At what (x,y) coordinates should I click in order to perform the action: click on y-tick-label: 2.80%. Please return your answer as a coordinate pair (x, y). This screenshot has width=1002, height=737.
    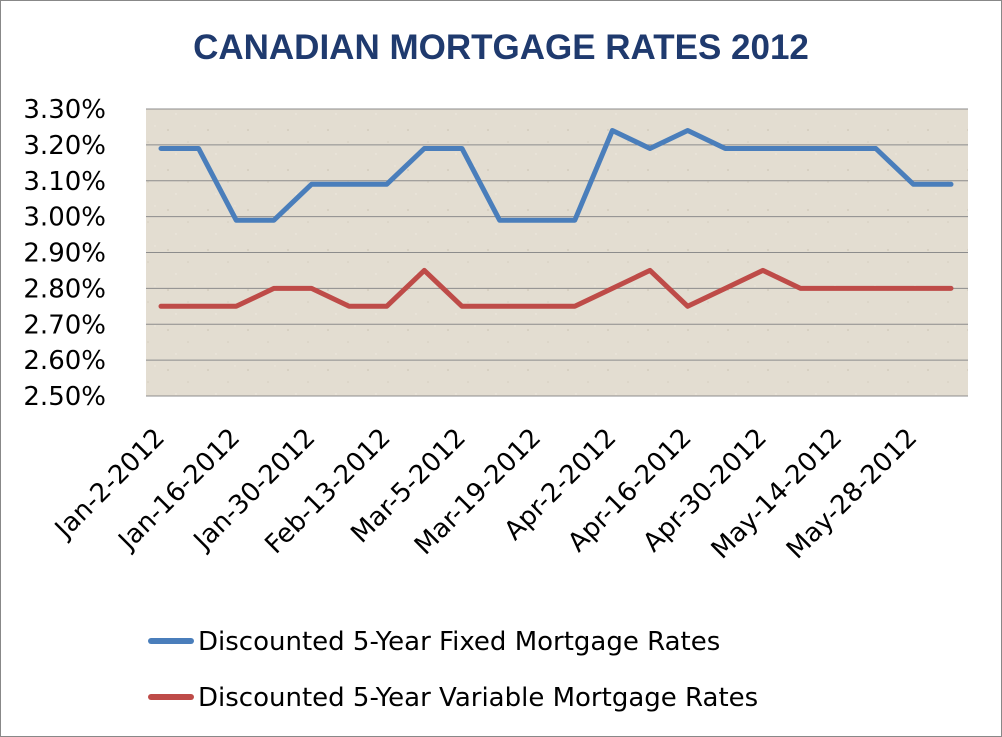
    Looking at the image, I should click on (64, 289).